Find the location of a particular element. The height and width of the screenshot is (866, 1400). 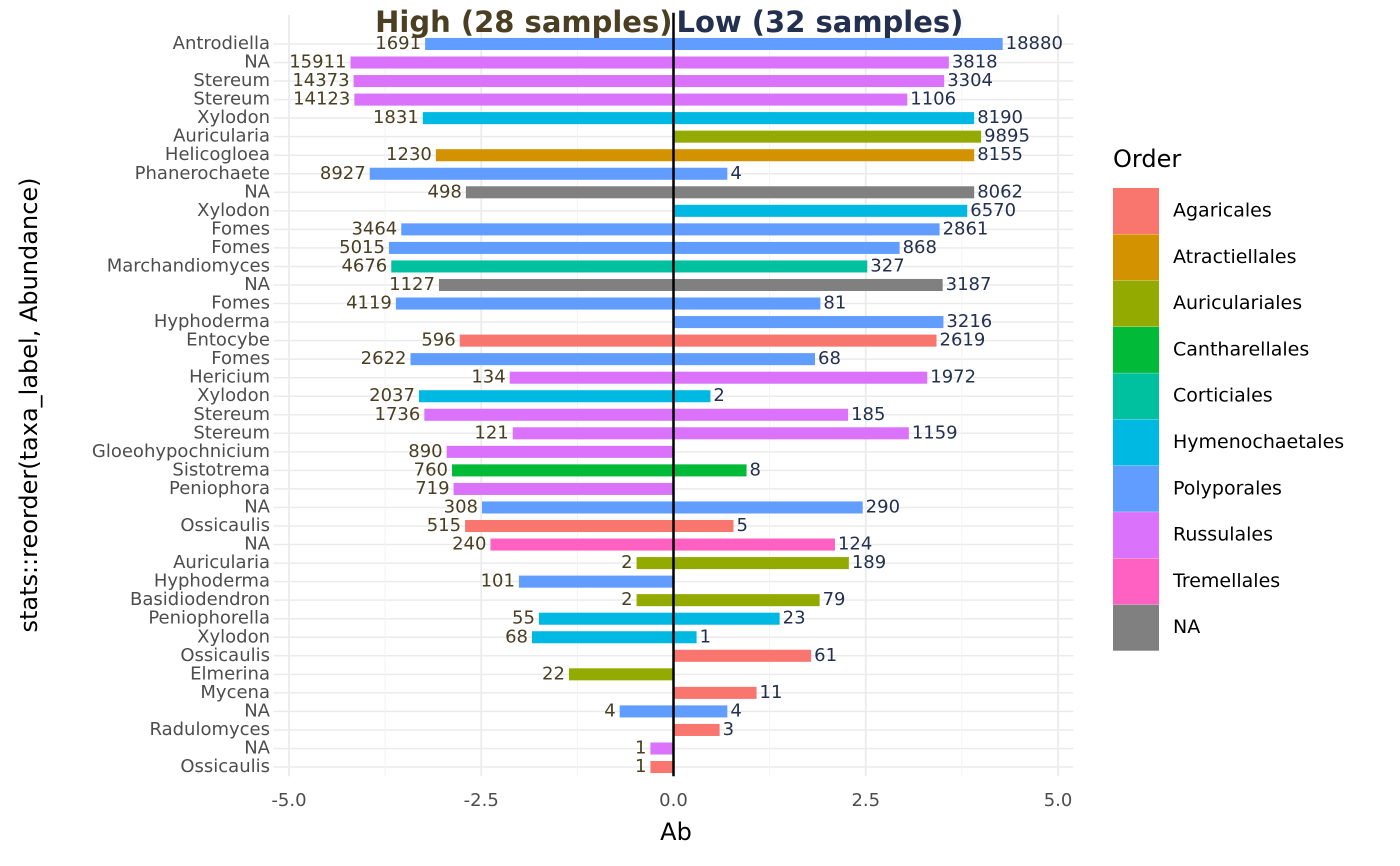

value-label: 1127 is located at coordinates (412, 284).